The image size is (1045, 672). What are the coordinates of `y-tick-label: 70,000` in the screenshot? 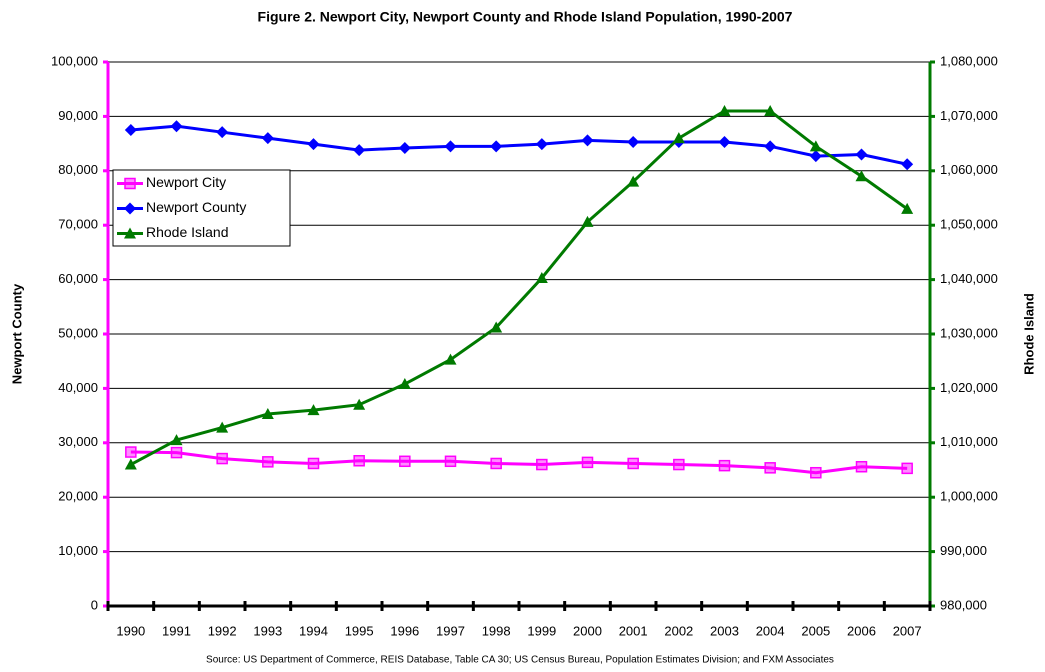 It's located at (78, 224).